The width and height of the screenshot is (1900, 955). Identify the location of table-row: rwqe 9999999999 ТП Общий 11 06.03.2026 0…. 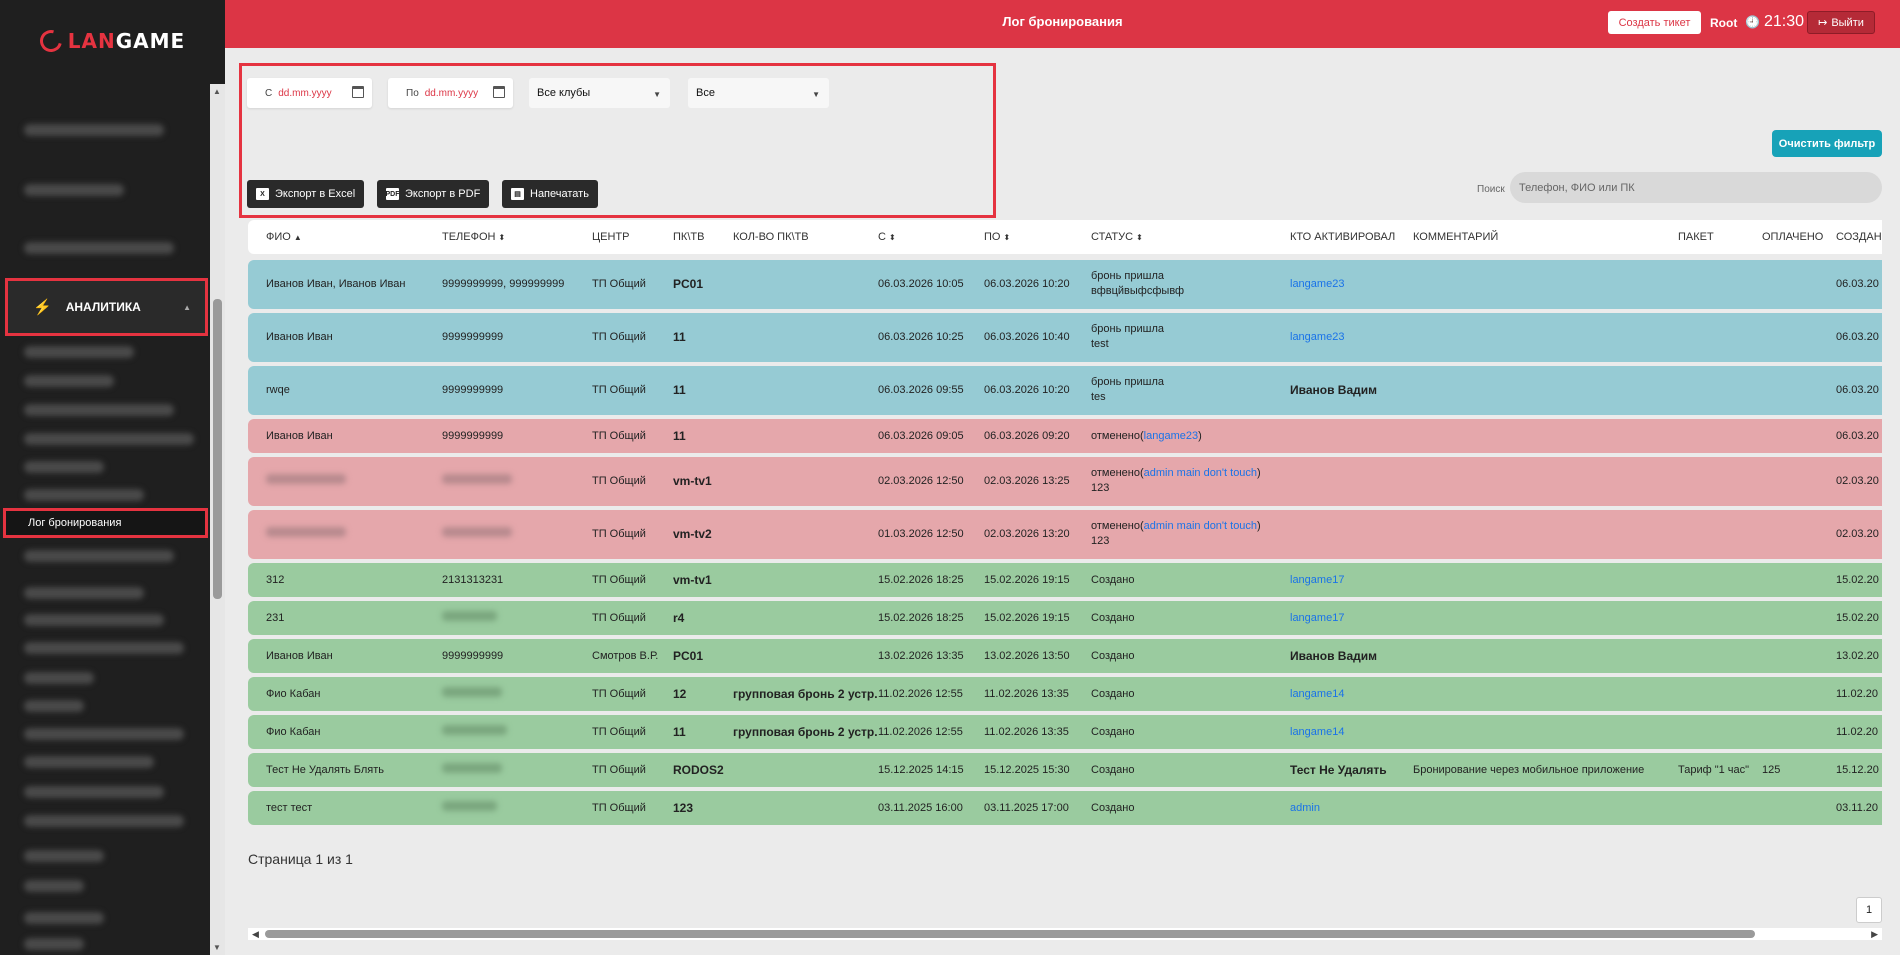
(1065, 390).